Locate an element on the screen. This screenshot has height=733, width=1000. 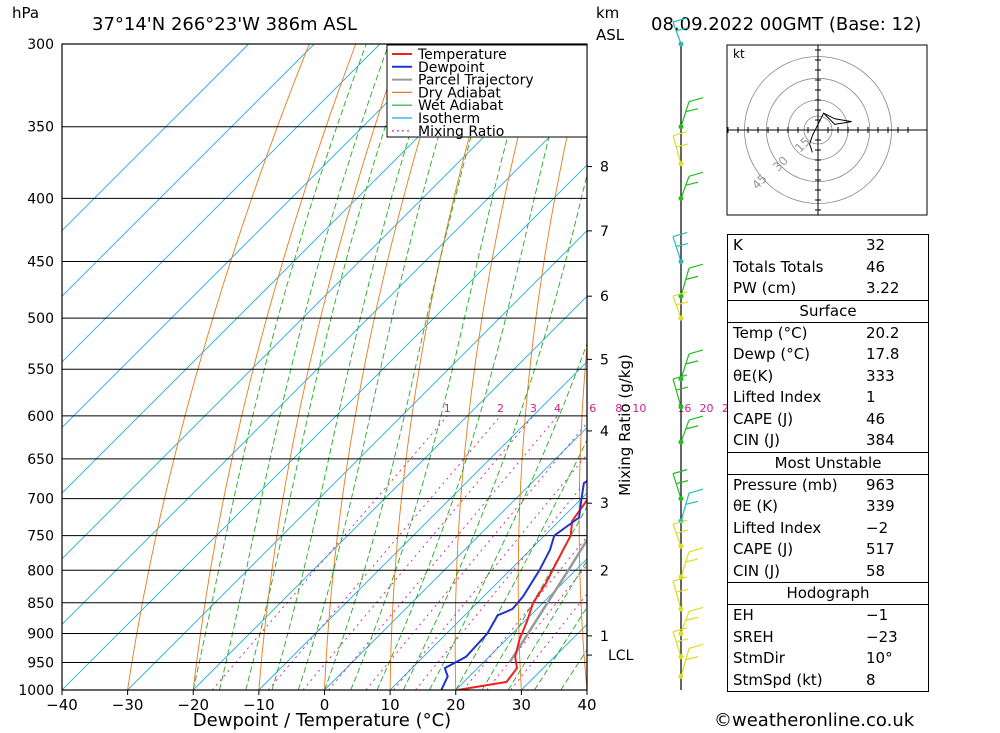
x-tick-label: 40 is located at coordinates (586, 705).